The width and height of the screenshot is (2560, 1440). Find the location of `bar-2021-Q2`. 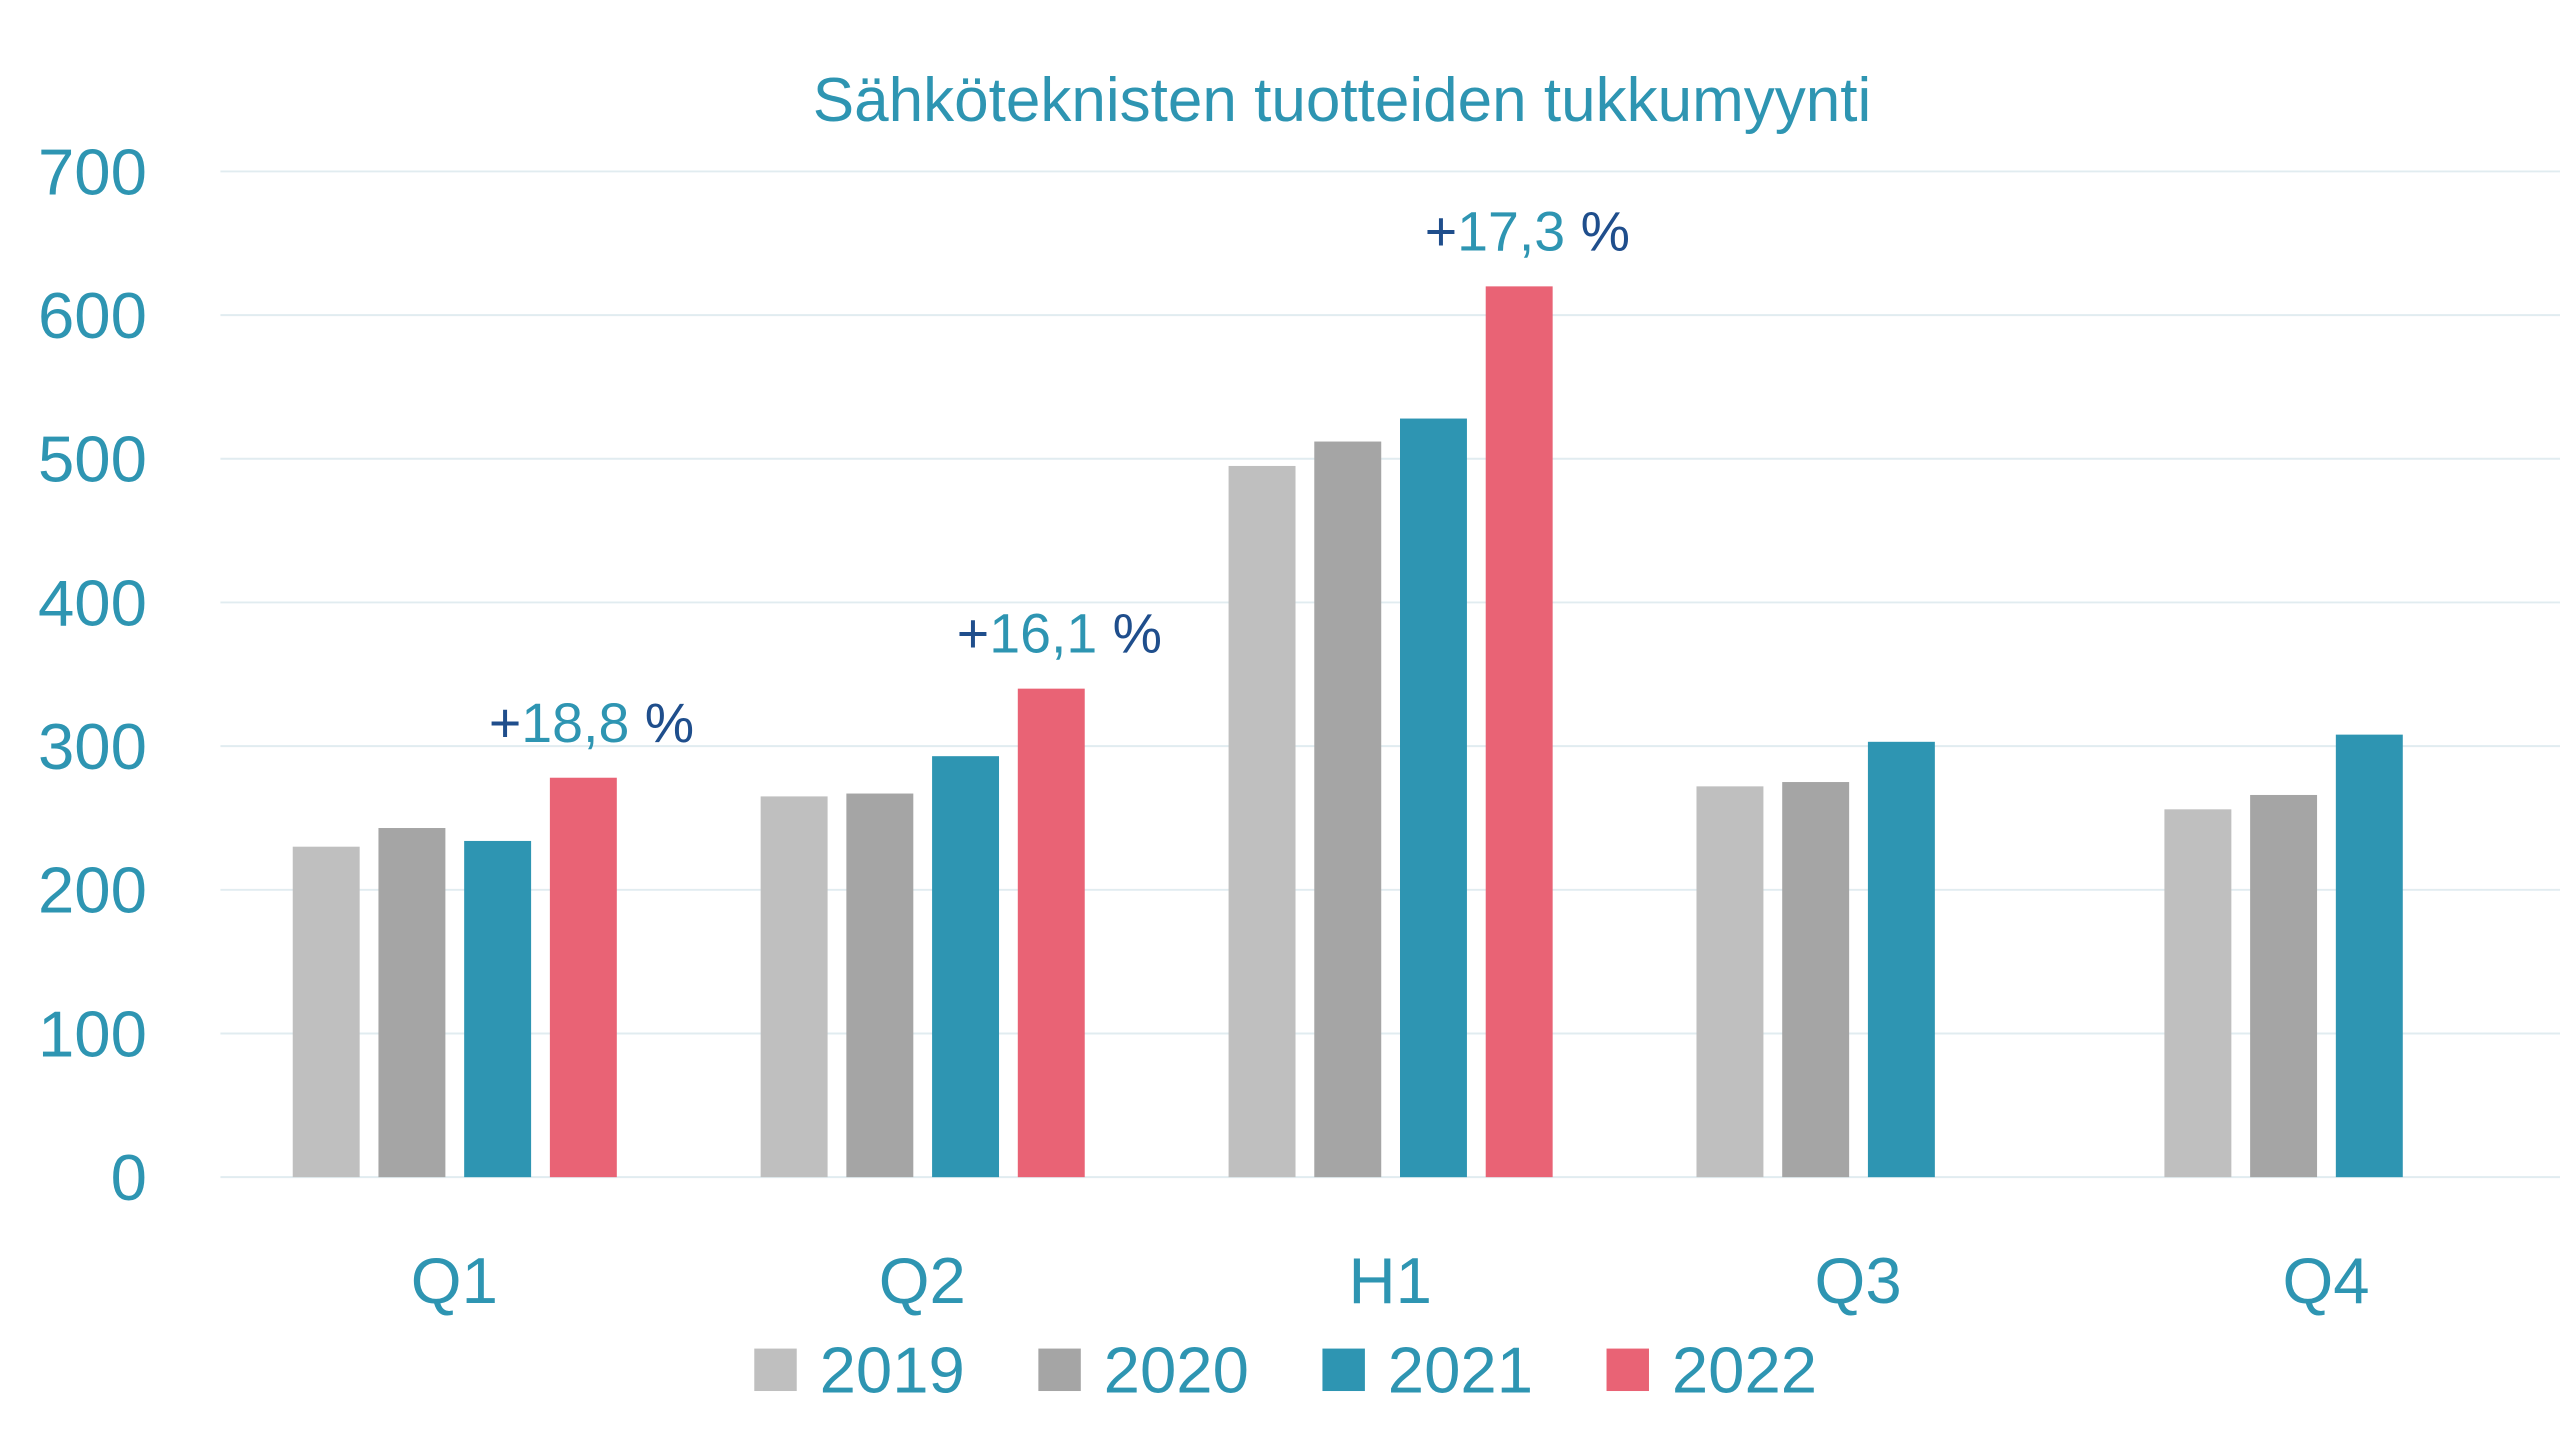

bar-2021-Q2 is located at coordinates (966, 967).